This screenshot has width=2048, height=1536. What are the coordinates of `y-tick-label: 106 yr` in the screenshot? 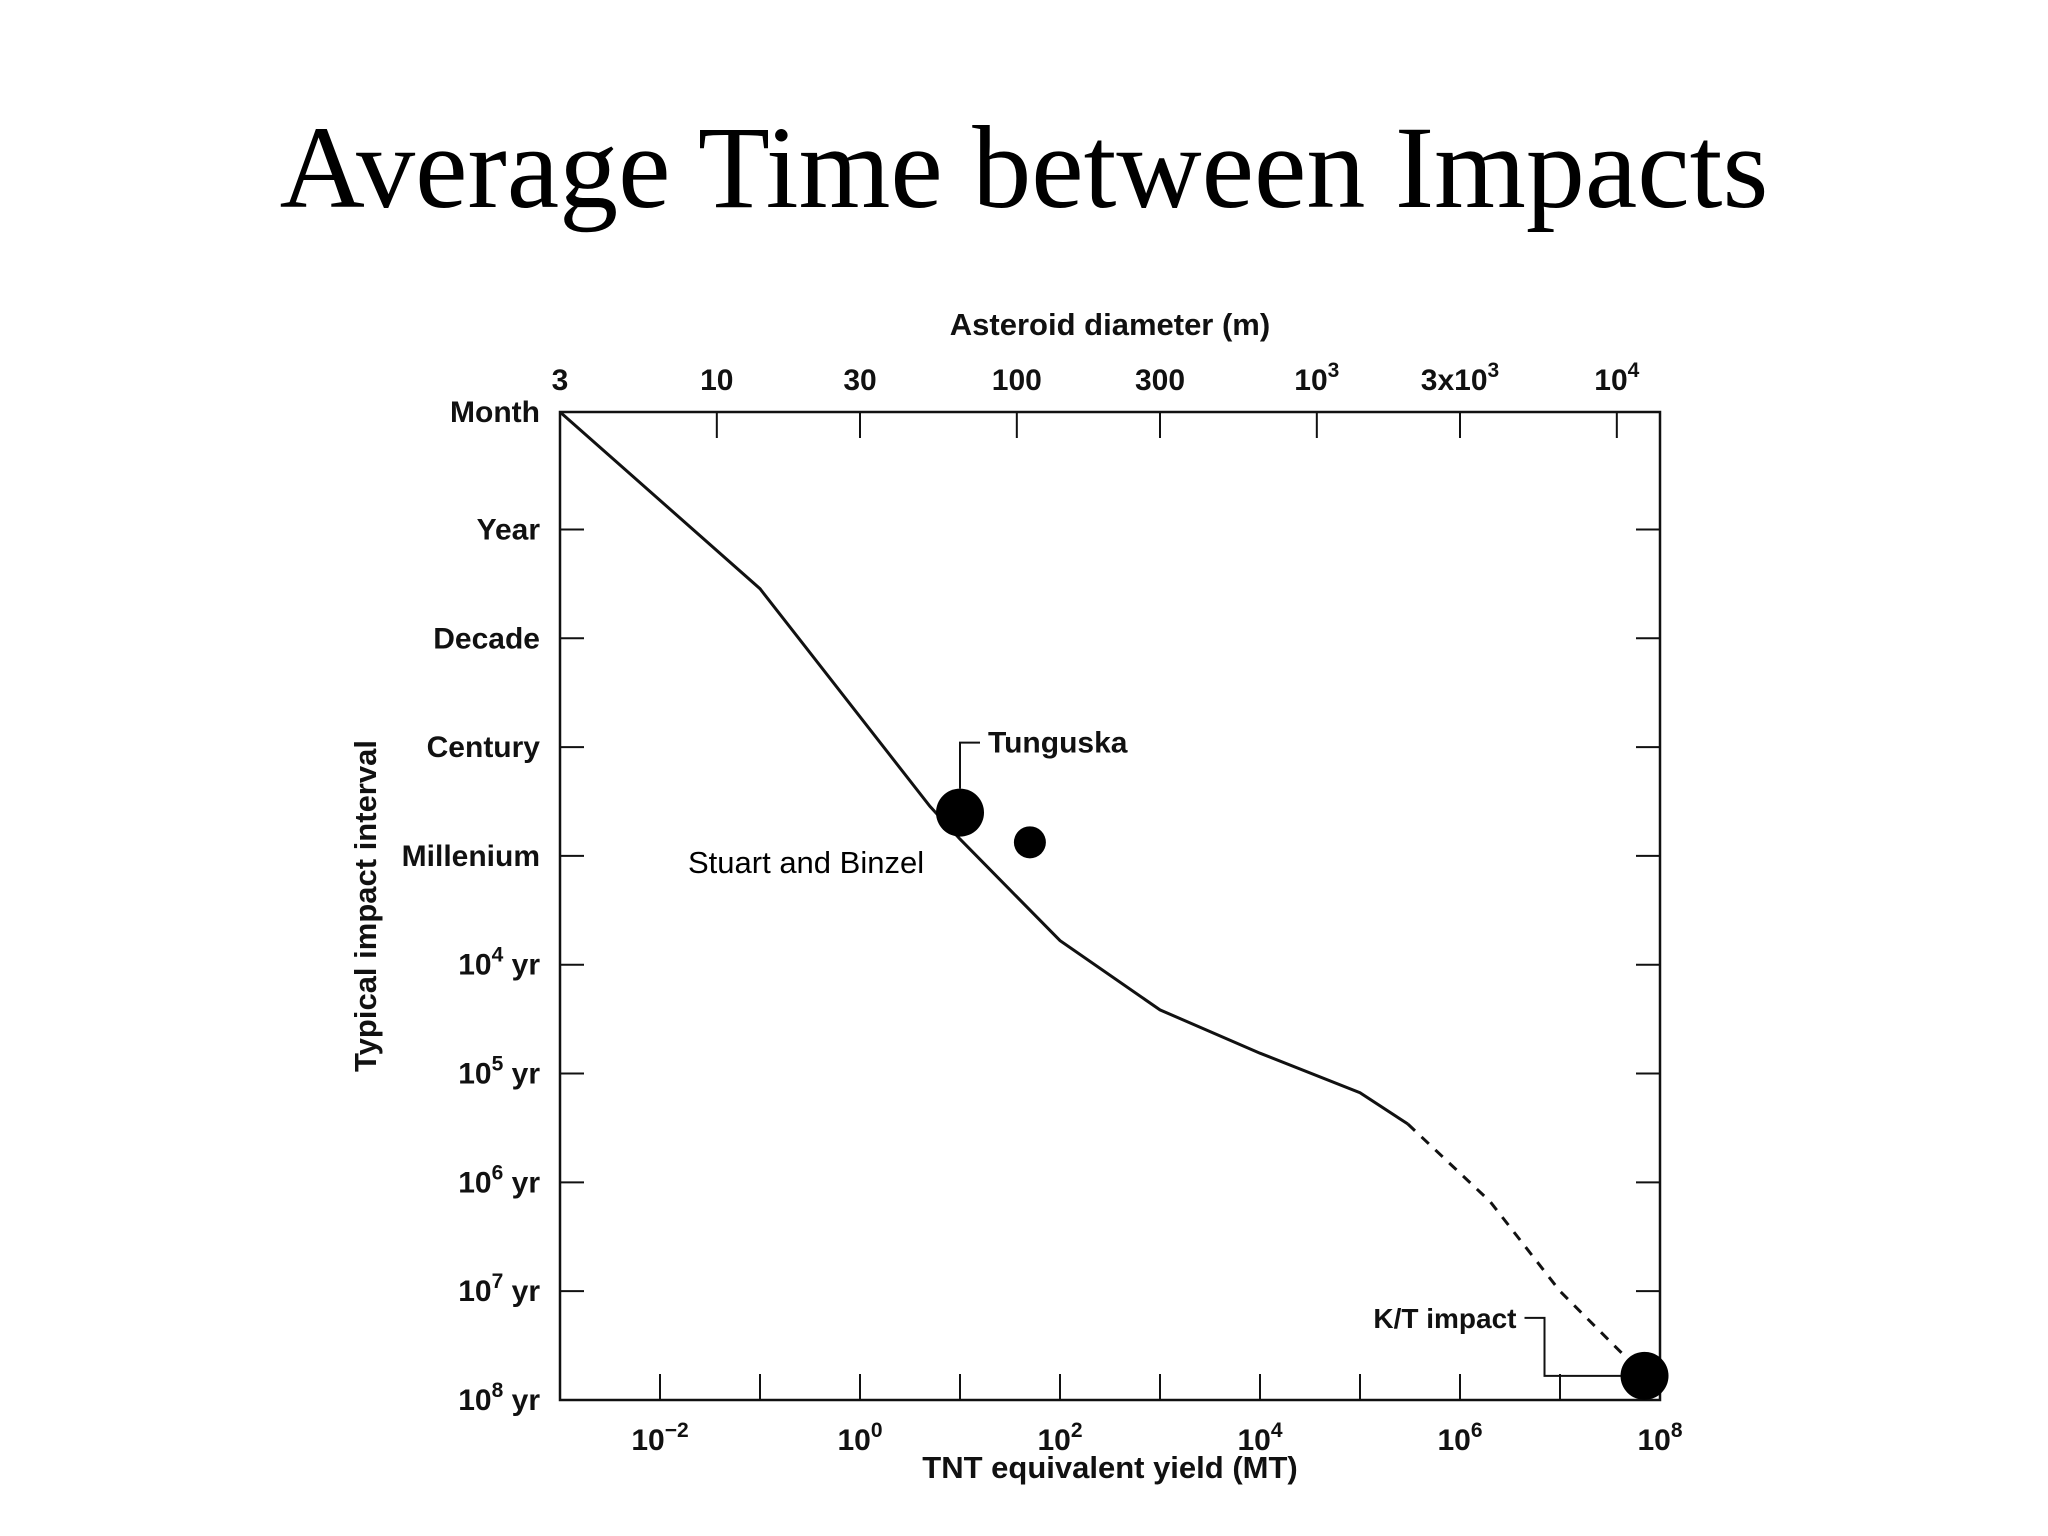 It's located at (499, 1180).